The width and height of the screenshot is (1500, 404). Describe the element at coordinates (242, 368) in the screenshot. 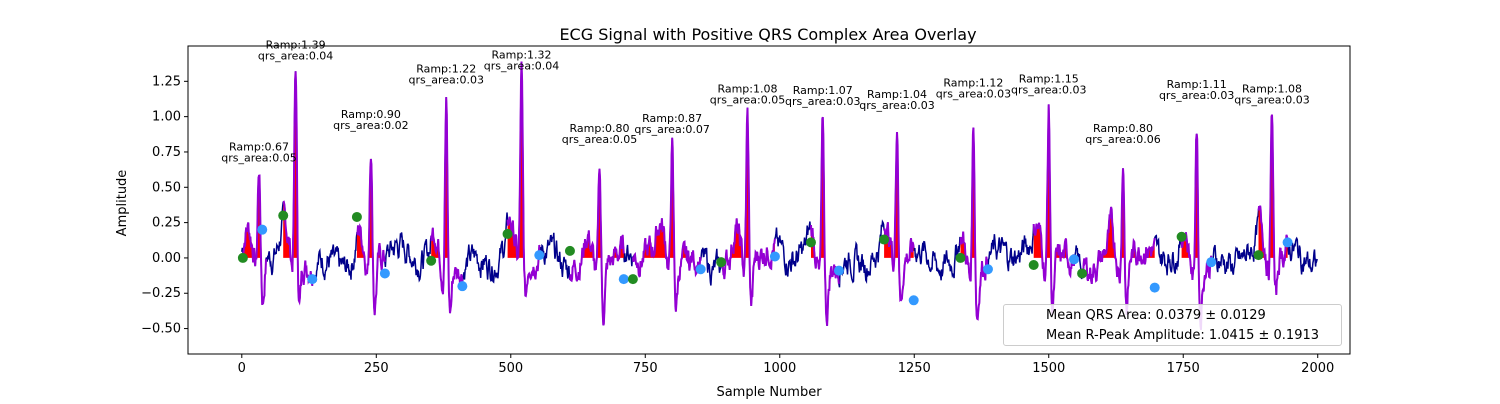

I see `x-tick-label: 0` at that location.